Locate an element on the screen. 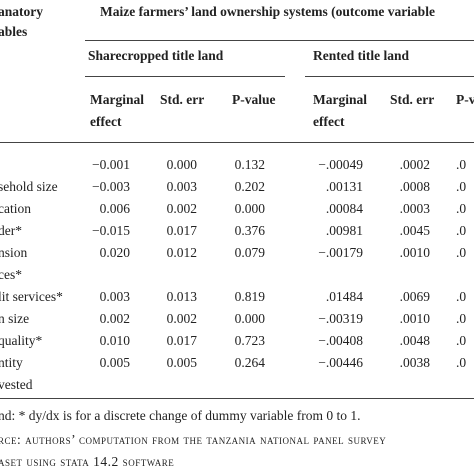 The image size is (474, 474). cell: .00981 is located at coordinates (344, 230).